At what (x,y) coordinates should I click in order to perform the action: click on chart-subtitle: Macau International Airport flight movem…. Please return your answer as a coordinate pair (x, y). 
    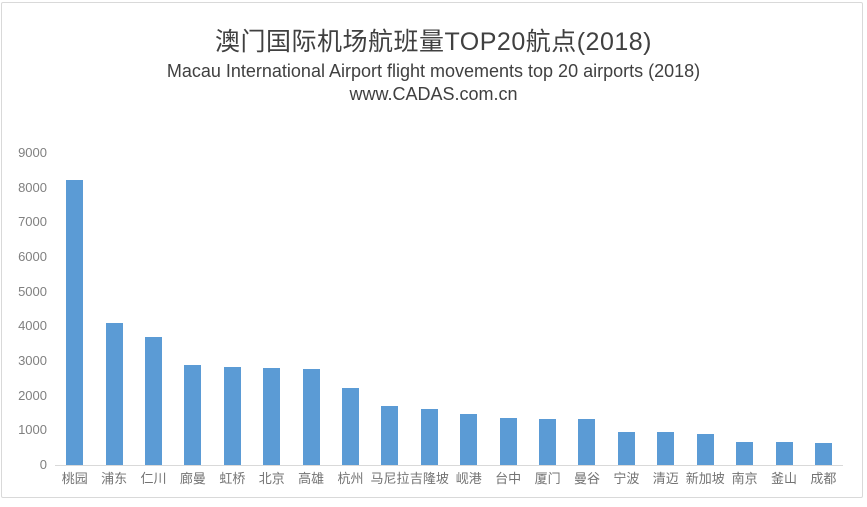
    Looking at the image, I should click on (433, 71).